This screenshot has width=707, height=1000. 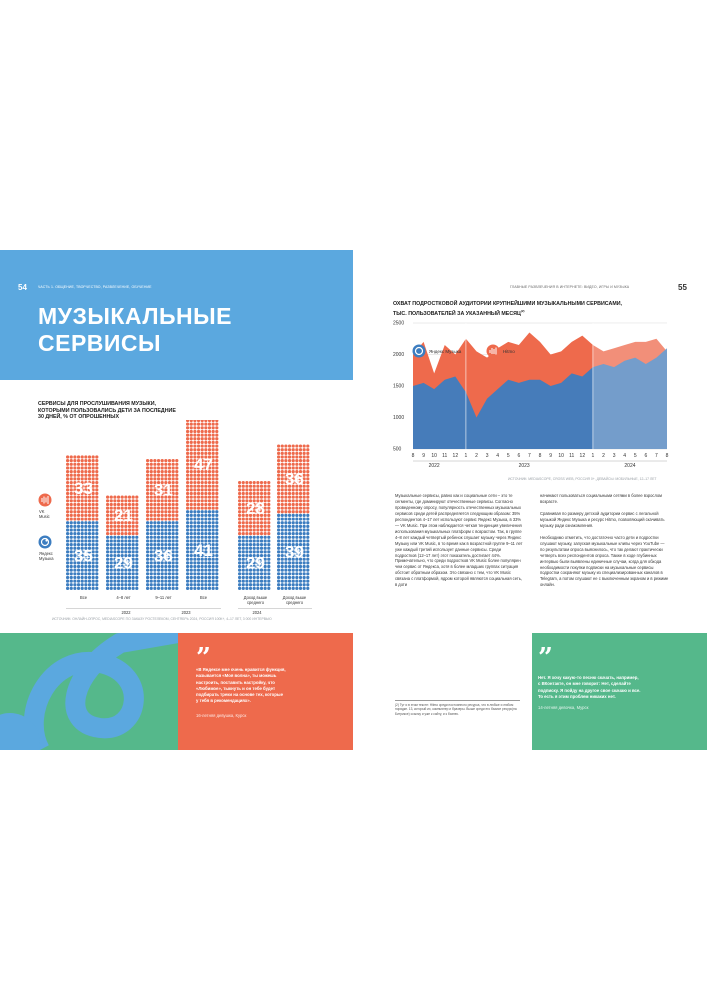 What do you see at coordinates (466, 456) in the screenshot?
I see `x-tick-label: 1` at bounding box center [466, 456].